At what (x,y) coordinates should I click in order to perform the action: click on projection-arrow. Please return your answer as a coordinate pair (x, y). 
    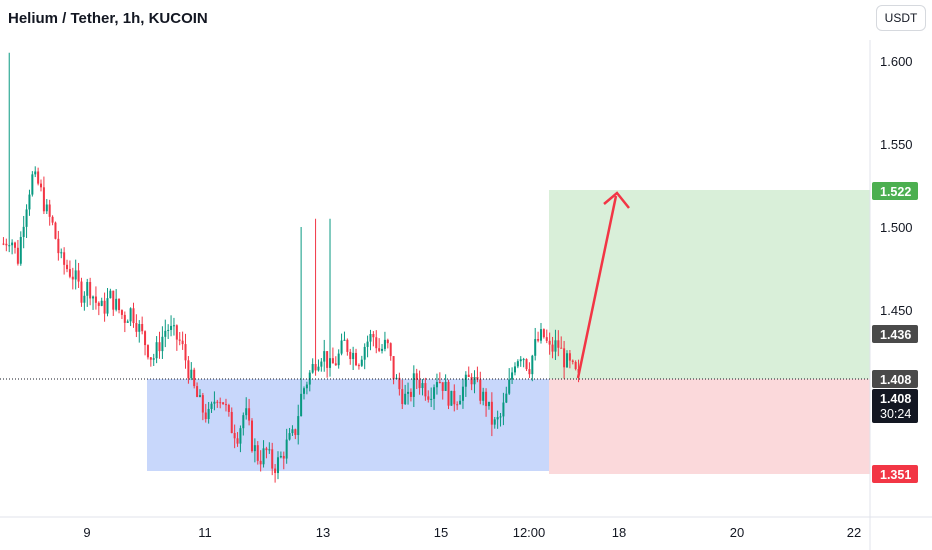
    Looking at the image, I should click on (597, 287).